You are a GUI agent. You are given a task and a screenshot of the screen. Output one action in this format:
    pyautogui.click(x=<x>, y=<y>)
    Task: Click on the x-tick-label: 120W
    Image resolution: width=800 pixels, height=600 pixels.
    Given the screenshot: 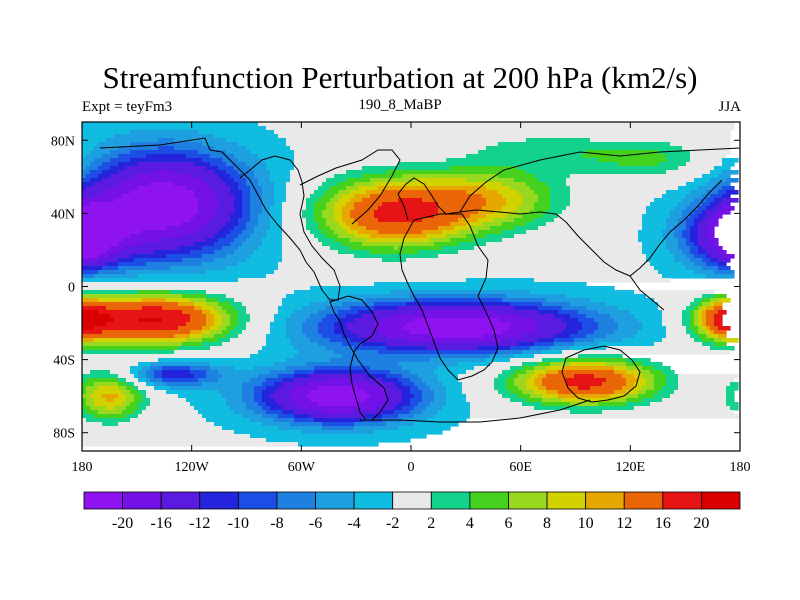 What is the action you would take?
    pyautogui.click(x=192, y=467)
    